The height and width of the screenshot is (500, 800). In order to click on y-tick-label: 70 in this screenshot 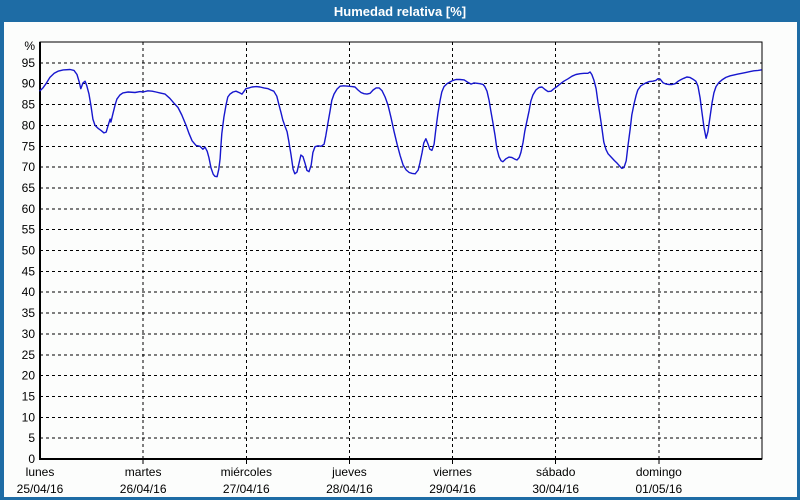, I will do `click(29, 167)`.